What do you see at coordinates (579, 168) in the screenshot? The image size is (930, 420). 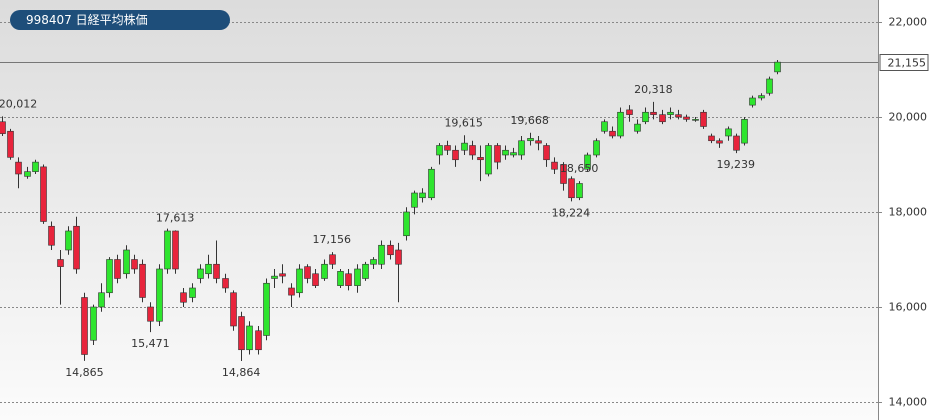 I see `annotation: 18,650` at bounding box center [579, 168].